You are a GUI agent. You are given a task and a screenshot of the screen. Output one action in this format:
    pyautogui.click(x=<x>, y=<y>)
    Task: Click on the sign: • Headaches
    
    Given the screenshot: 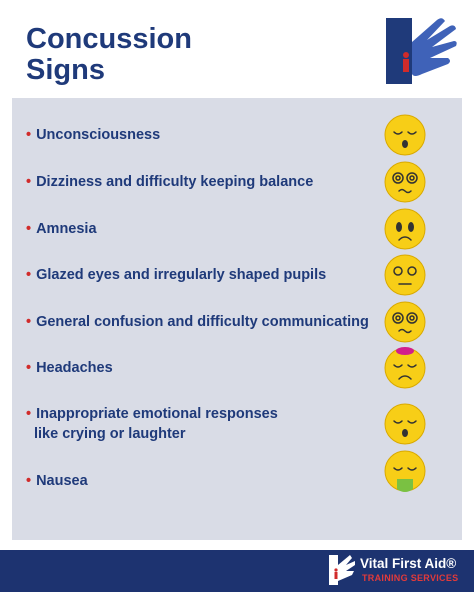 What is the action you would take?
    pyautogui.click(x=69, y=368)
    